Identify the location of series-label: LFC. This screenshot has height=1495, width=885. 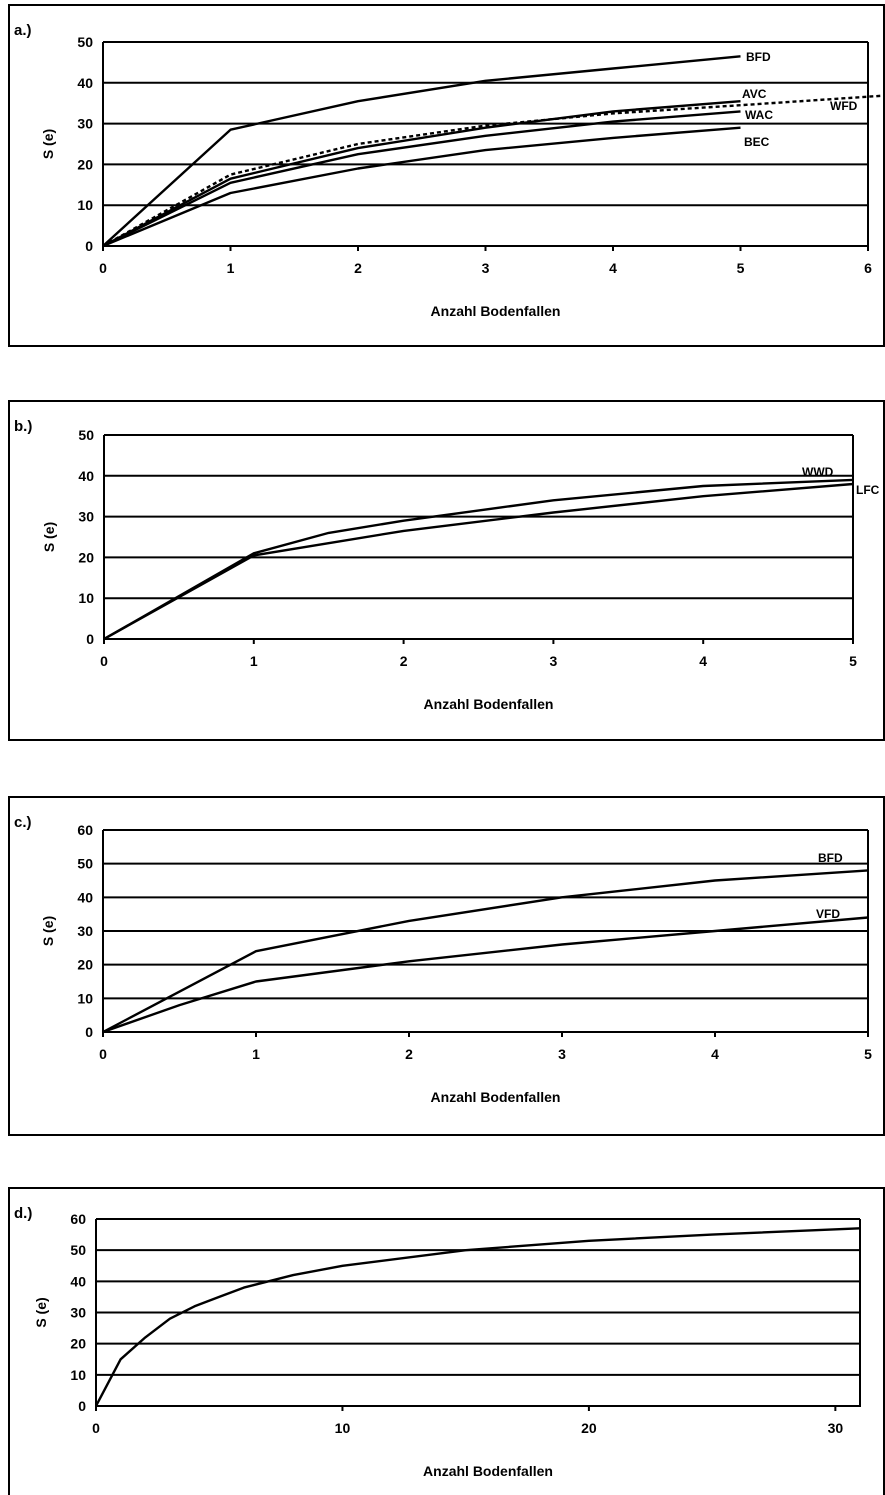
(868, 490).